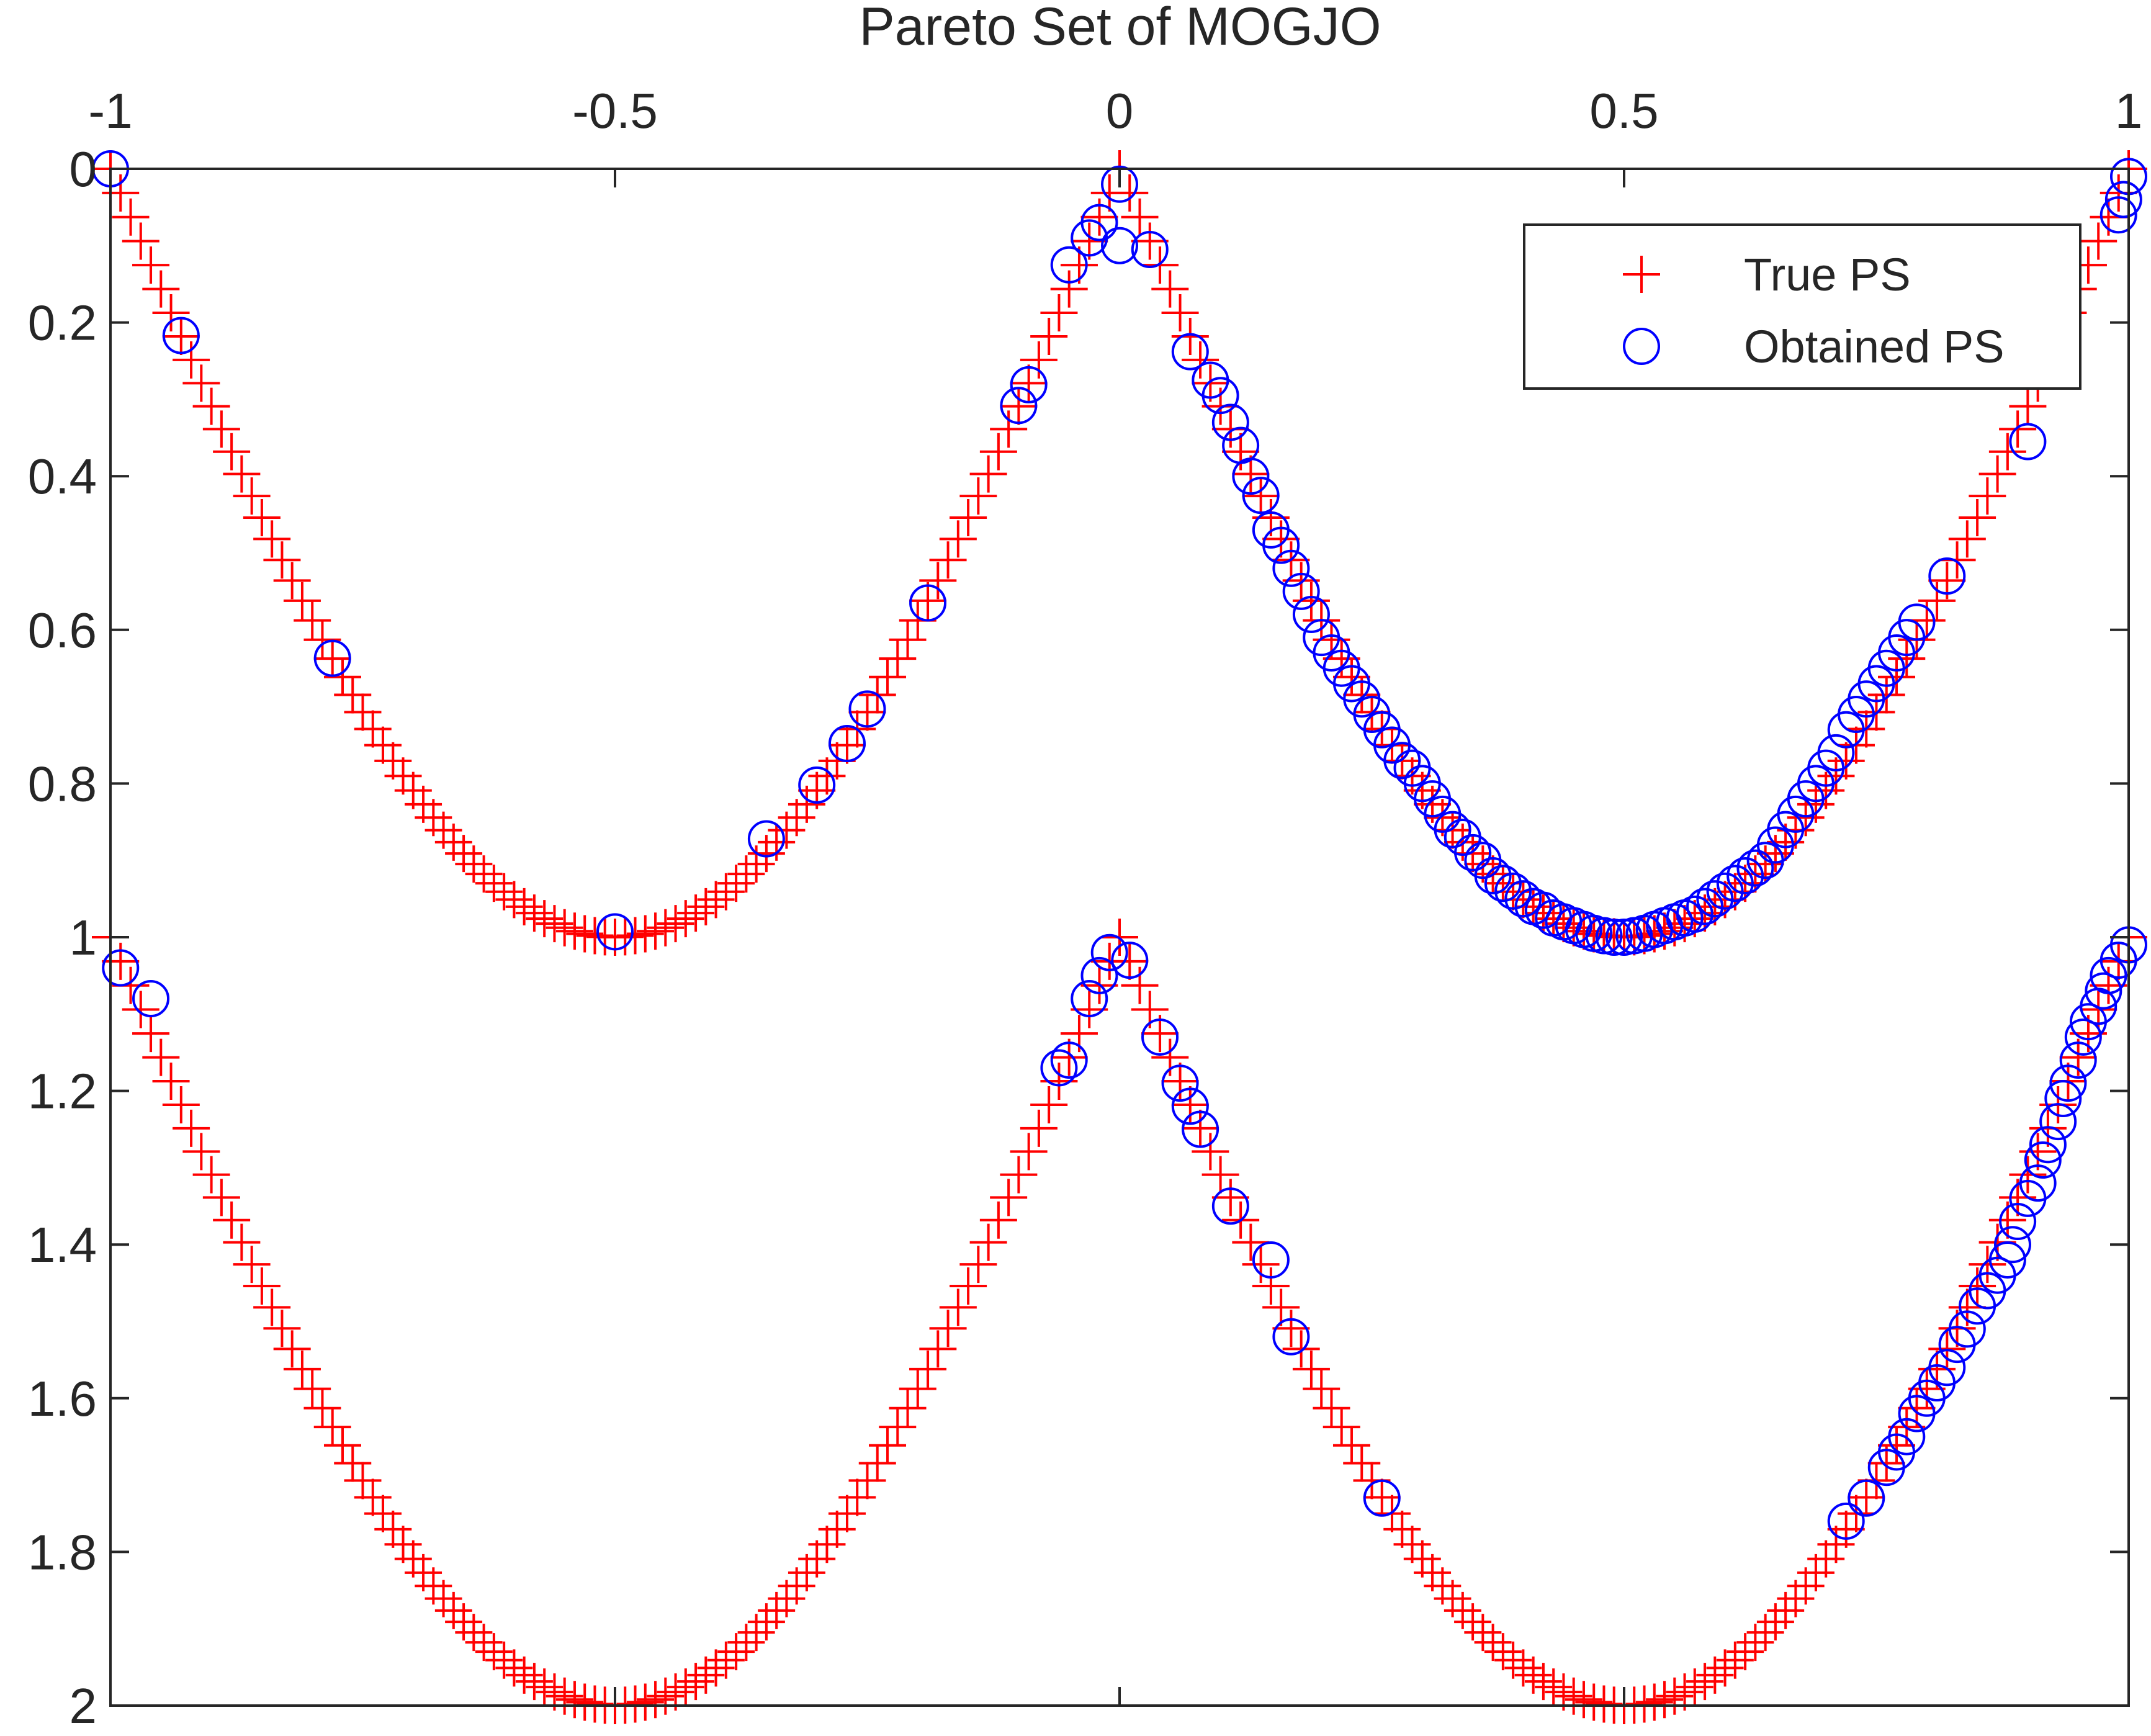 The image size is (2151, 1736). I want to click on x-tick-label: 1, so click(2129, 110).